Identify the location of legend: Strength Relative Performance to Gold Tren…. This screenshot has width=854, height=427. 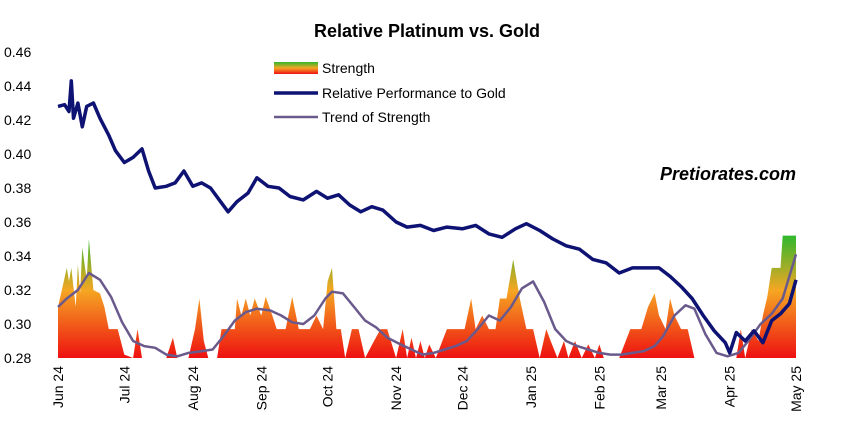
(390, 92).